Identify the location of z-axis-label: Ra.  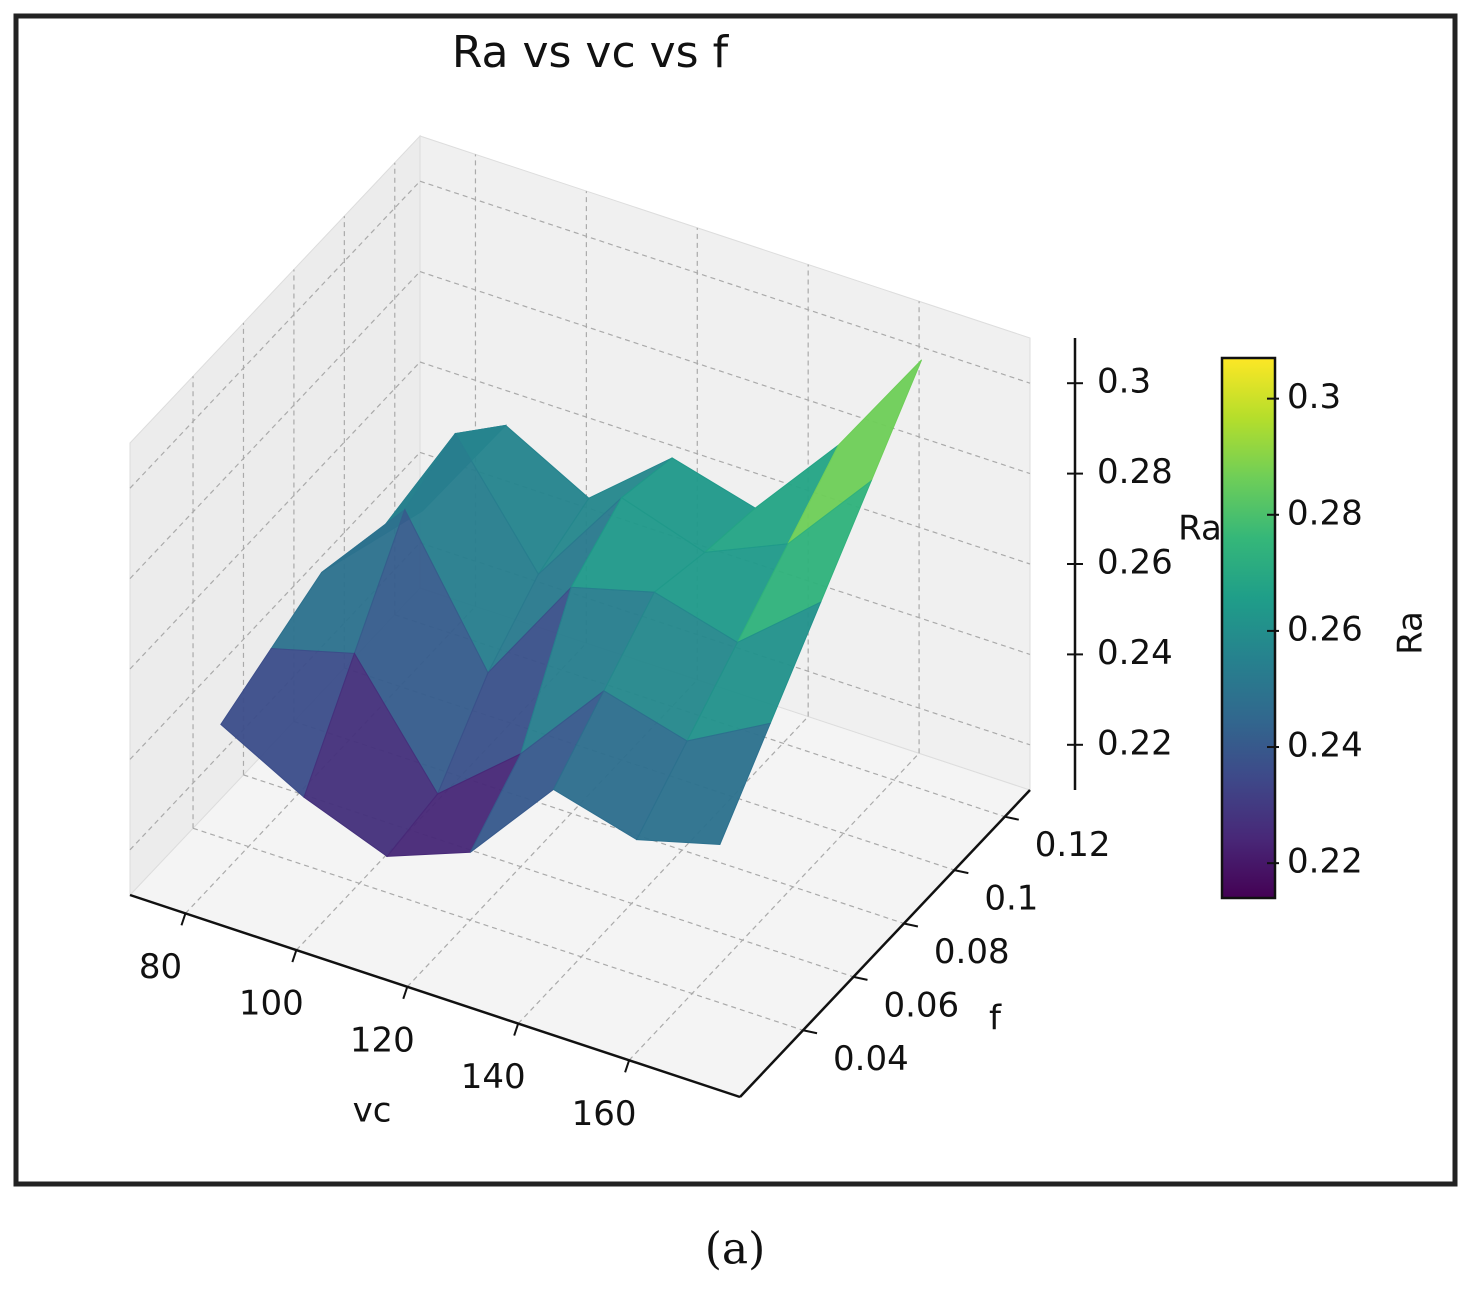
(1200, 529).